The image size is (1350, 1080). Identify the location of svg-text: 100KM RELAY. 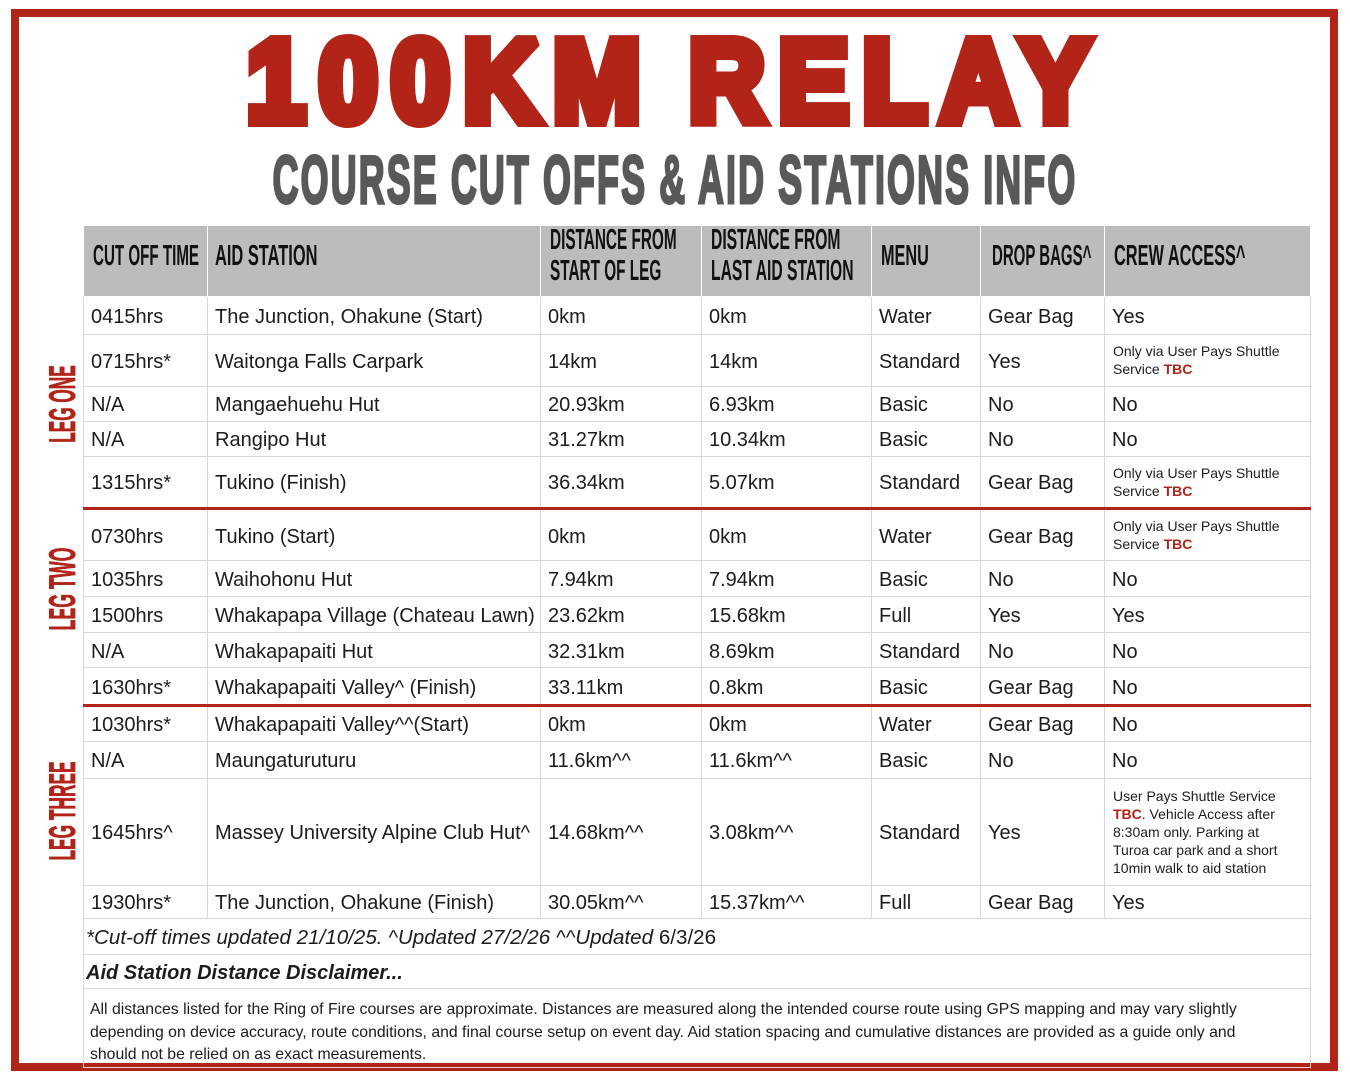
(675, 81).